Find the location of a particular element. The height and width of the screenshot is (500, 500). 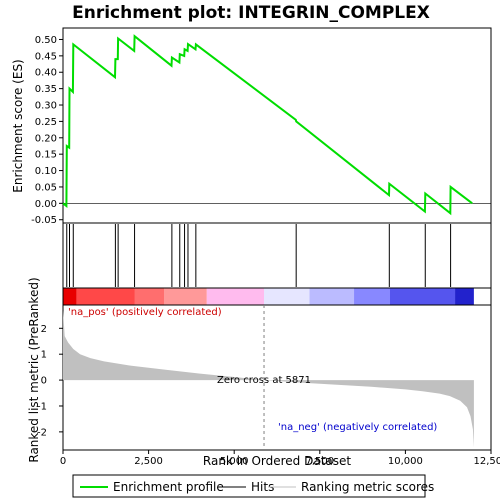

es-y-tick-label: 0.00 is located at coordinates (46, 204).